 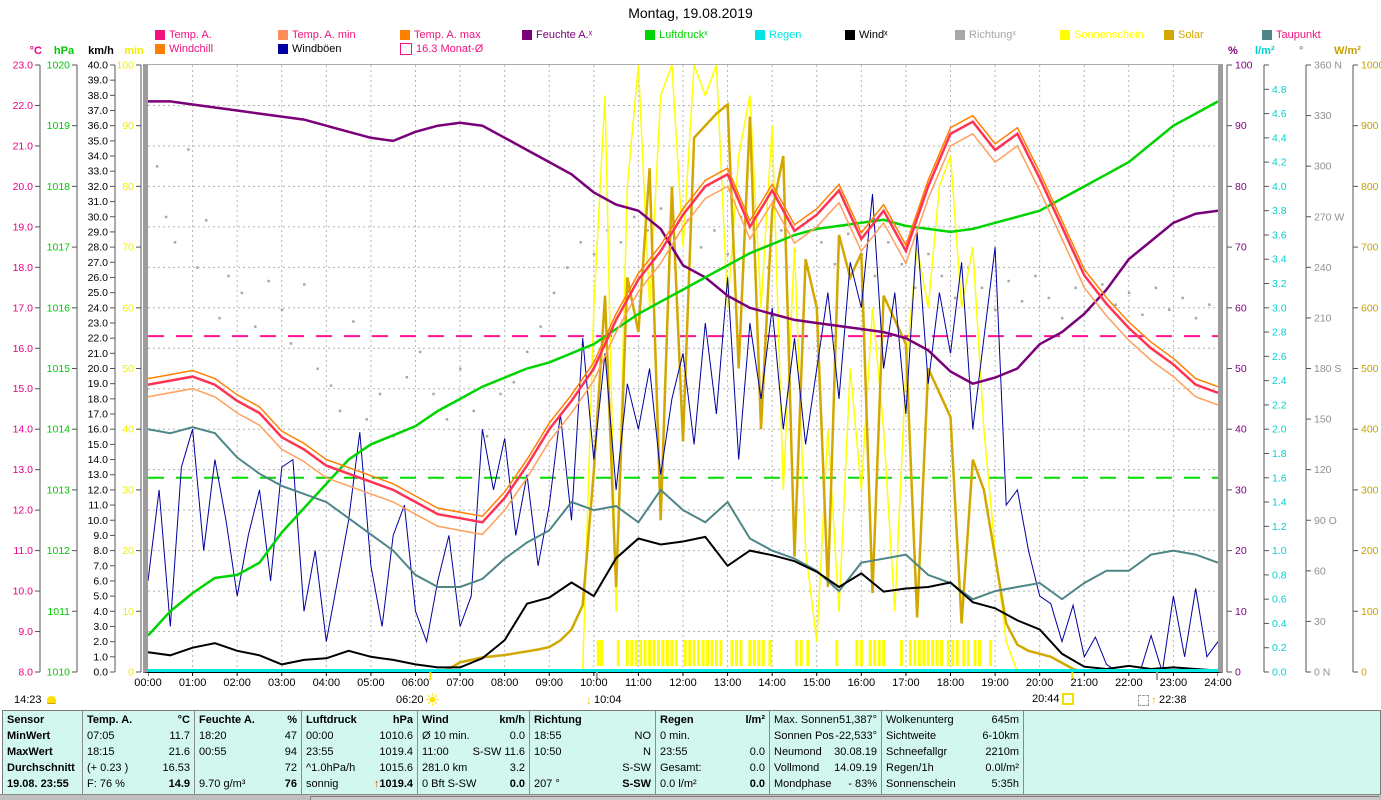 What do you see at coordinates (712, 752) in the screenshot?
I see `table-row: 23:55 0.0` at bounding box center [712, 752].